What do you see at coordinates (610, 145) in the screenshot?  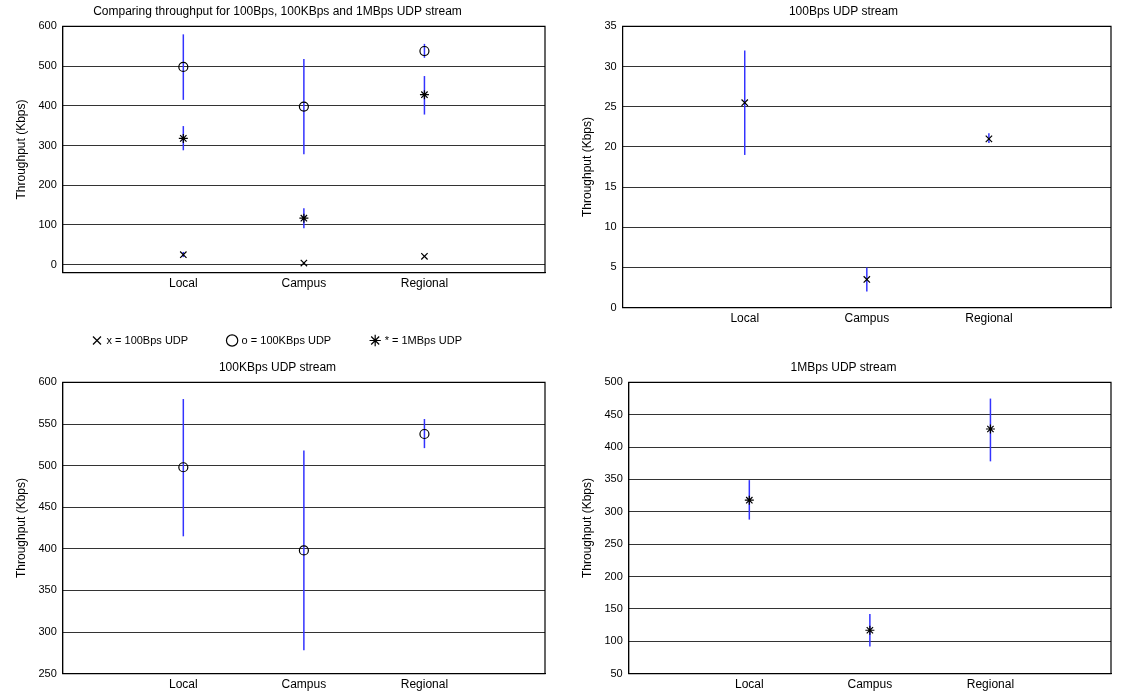 I see `y-tick-label: 20` at bounding box center [610, 145].